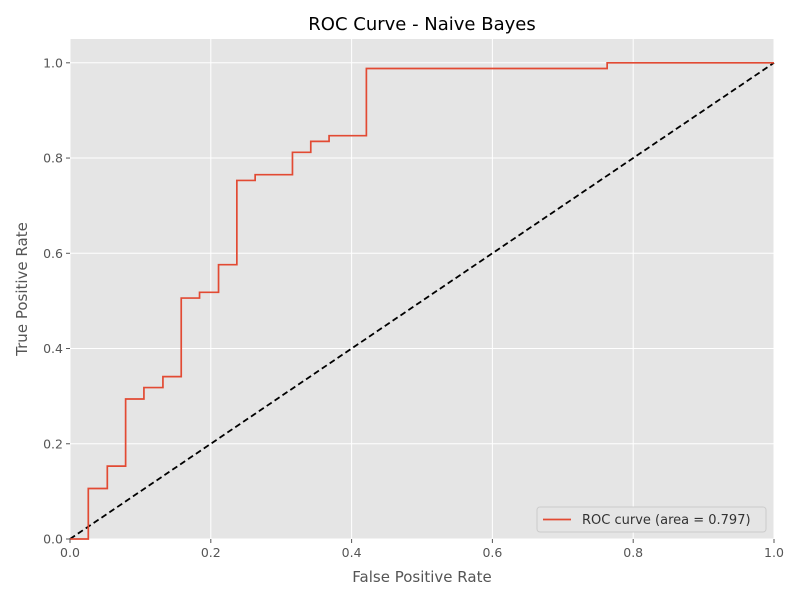  What do you see at coordinates (53, 253) in the screenshot?
I see `y-tick-label: 0.6` at bounding box center [53, 253].